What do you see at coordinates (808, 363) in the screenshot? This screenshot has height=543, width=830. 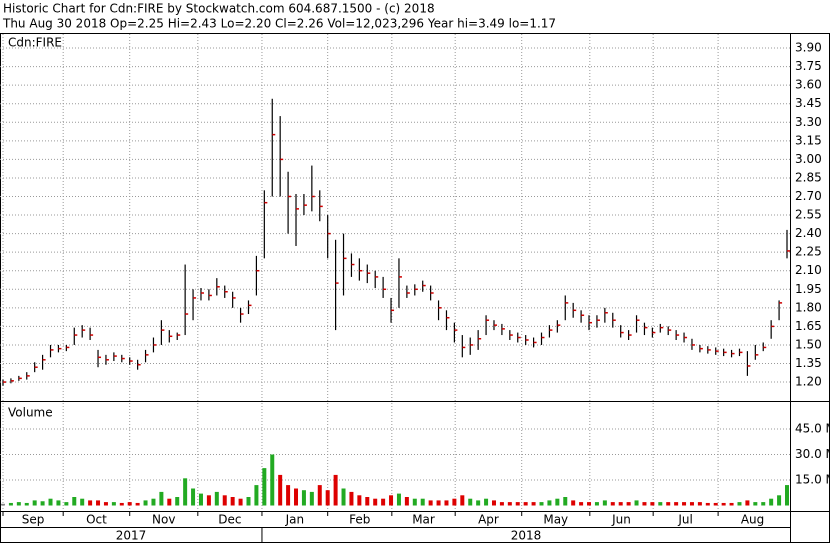 I see `y-tick-label: 1.35` at bounding box center [808, 363].